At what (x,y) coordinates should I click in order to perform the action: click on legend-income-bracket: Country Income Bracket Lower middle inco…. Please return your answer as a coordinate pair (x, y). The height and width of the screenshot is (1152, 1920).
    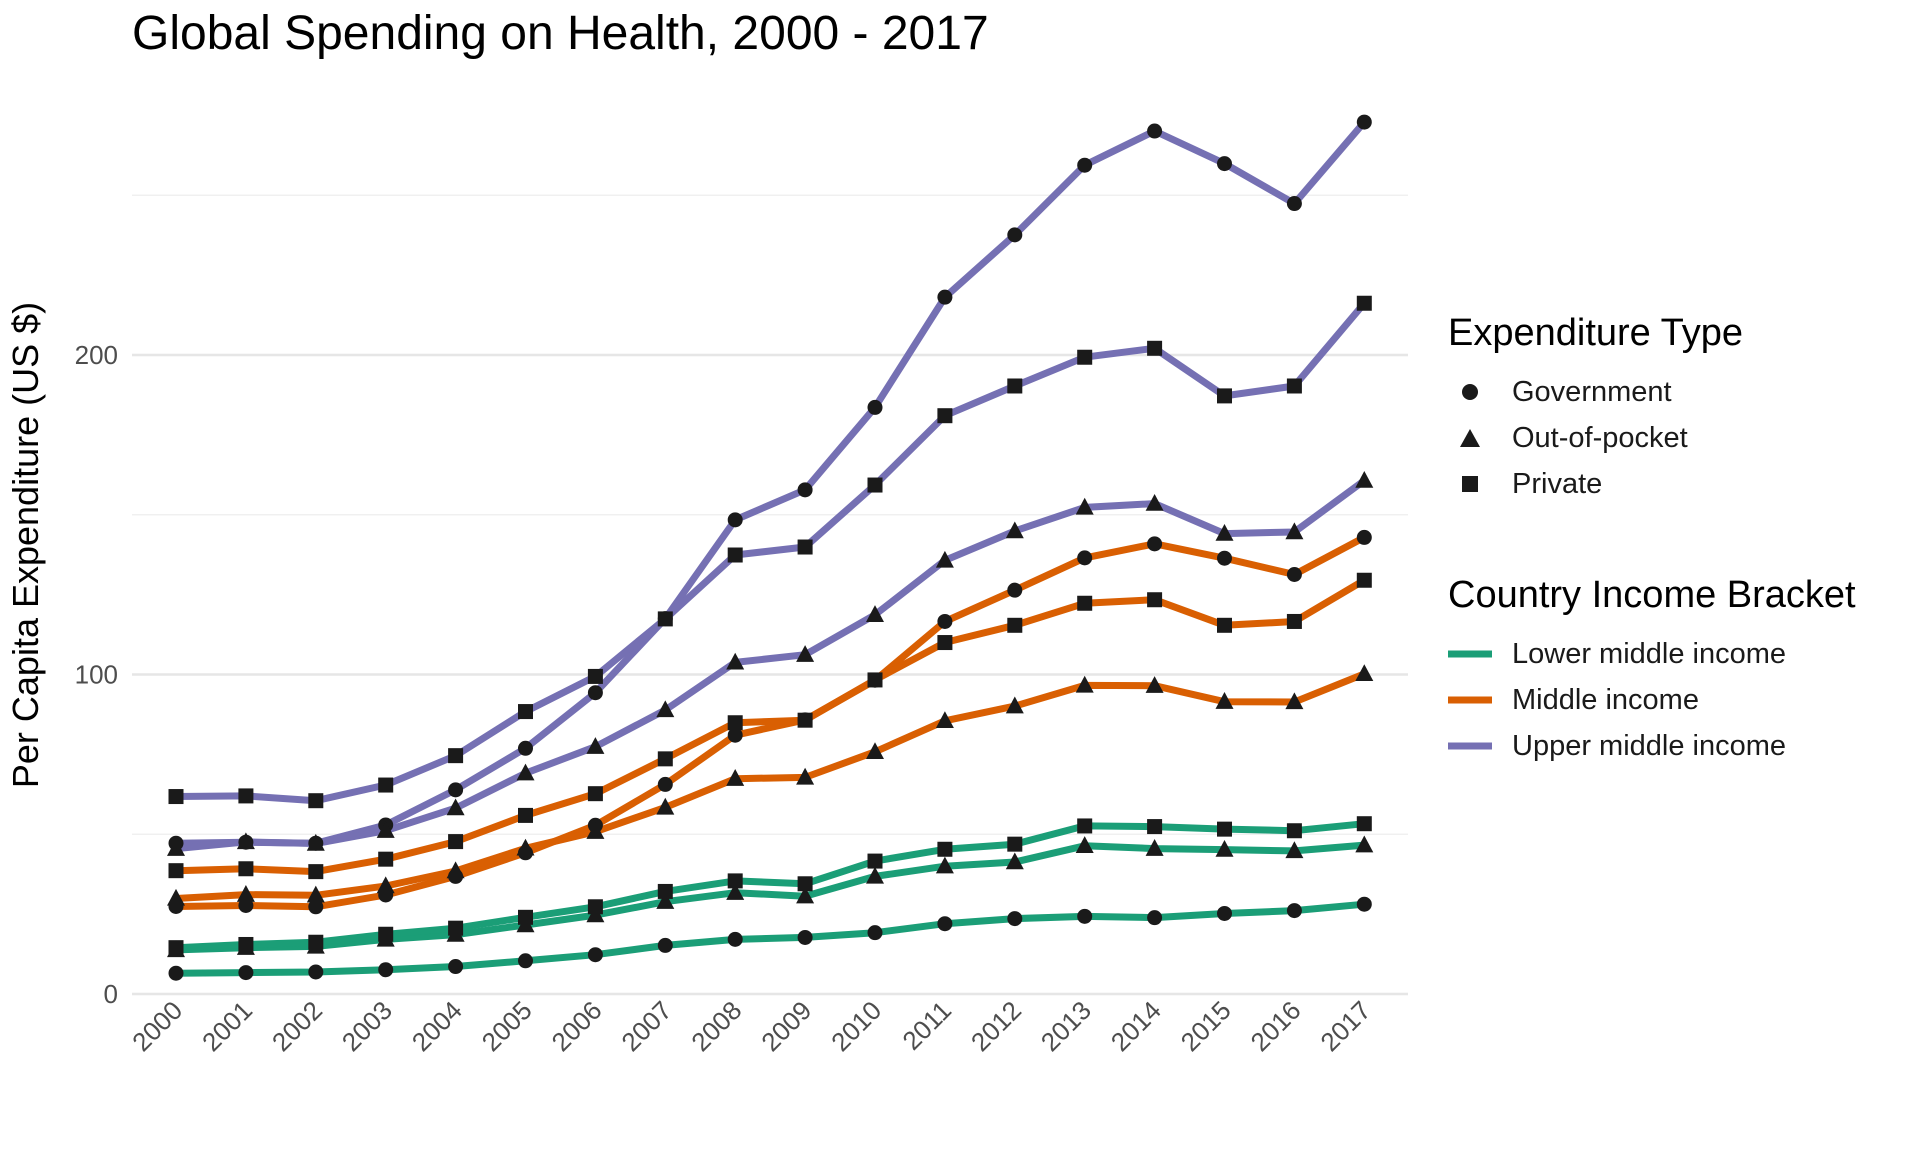
    Looking at the image, I should click on (1652, 671).